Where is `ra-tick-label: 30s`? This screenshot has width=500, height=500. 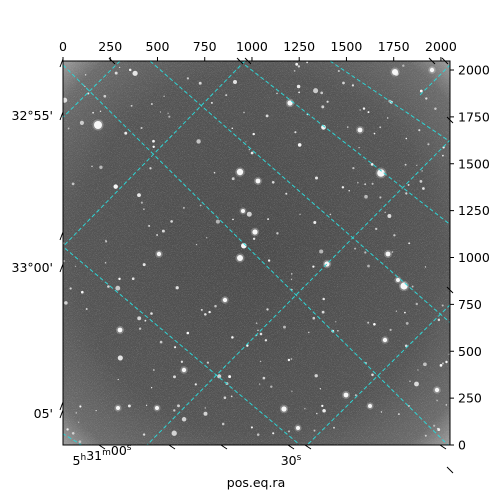 ra-tick-label: 30s is located at coordinates (291, 460).